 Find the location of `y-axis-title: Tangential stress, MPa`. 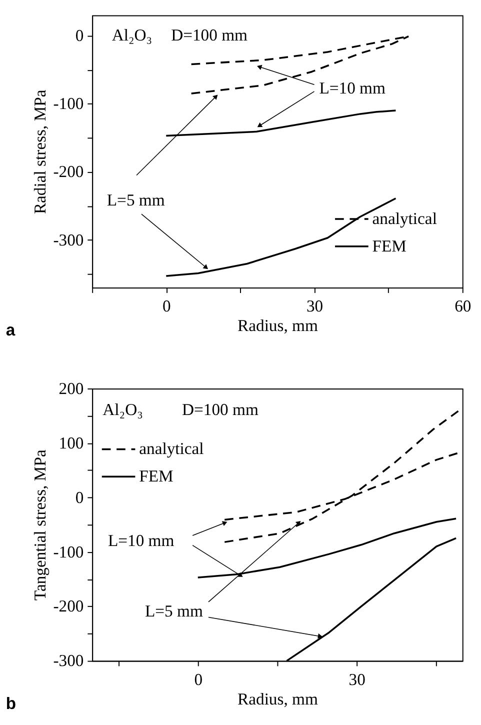

y-axis-title: Tangential stress, MPa is located at coordinates (40, 525).